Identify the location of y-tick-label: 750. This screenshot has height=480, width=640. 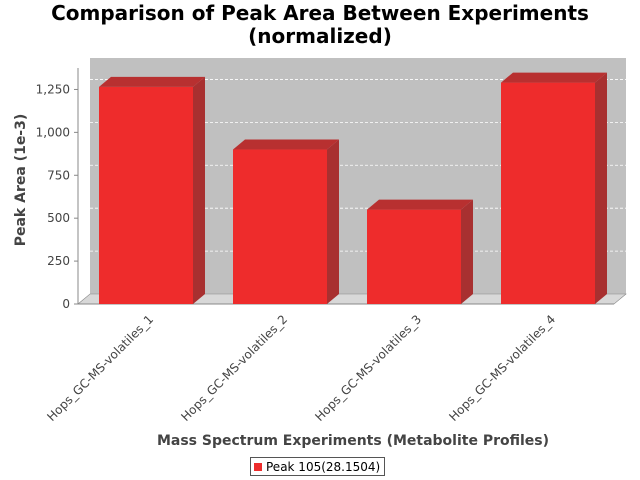
(58, 175).